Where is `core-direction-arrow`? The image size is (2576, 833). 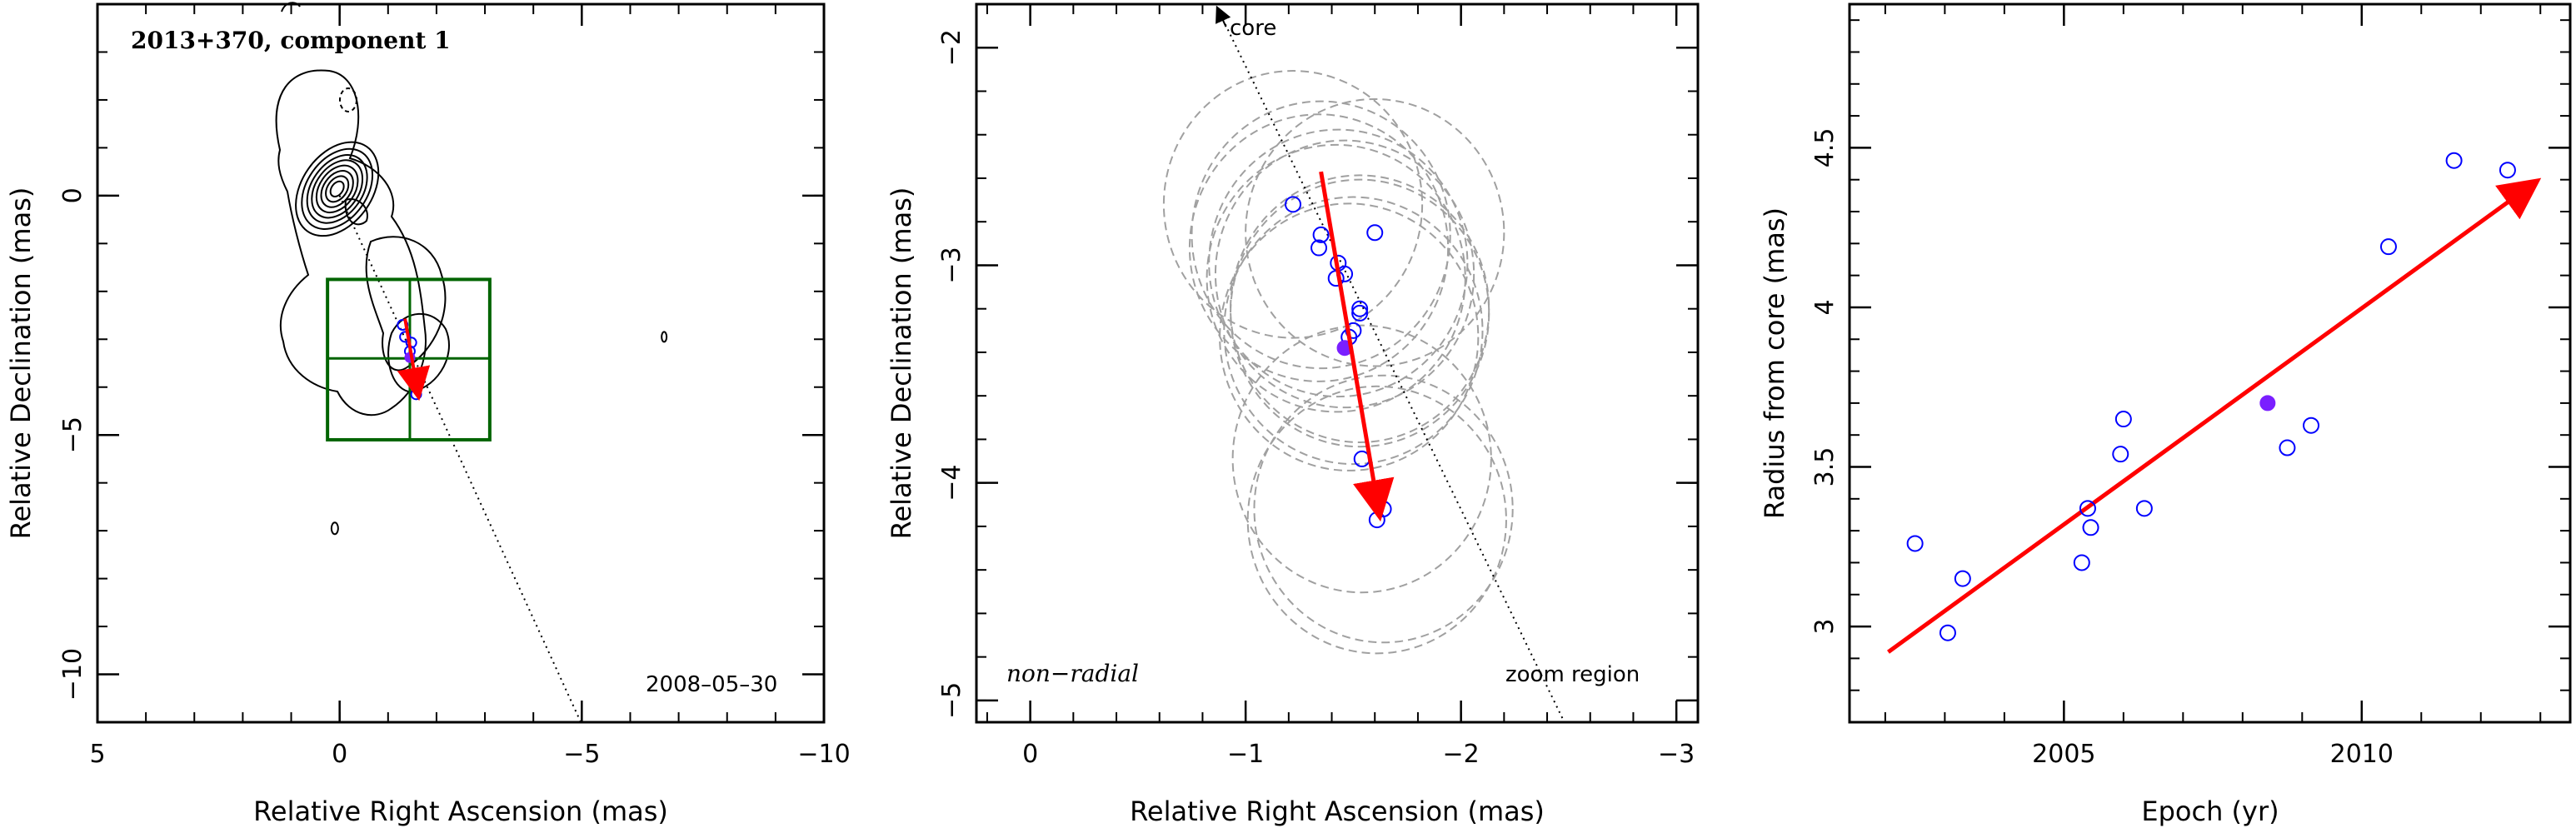
core-direction-arrow is located at coordinates (1223, 16).